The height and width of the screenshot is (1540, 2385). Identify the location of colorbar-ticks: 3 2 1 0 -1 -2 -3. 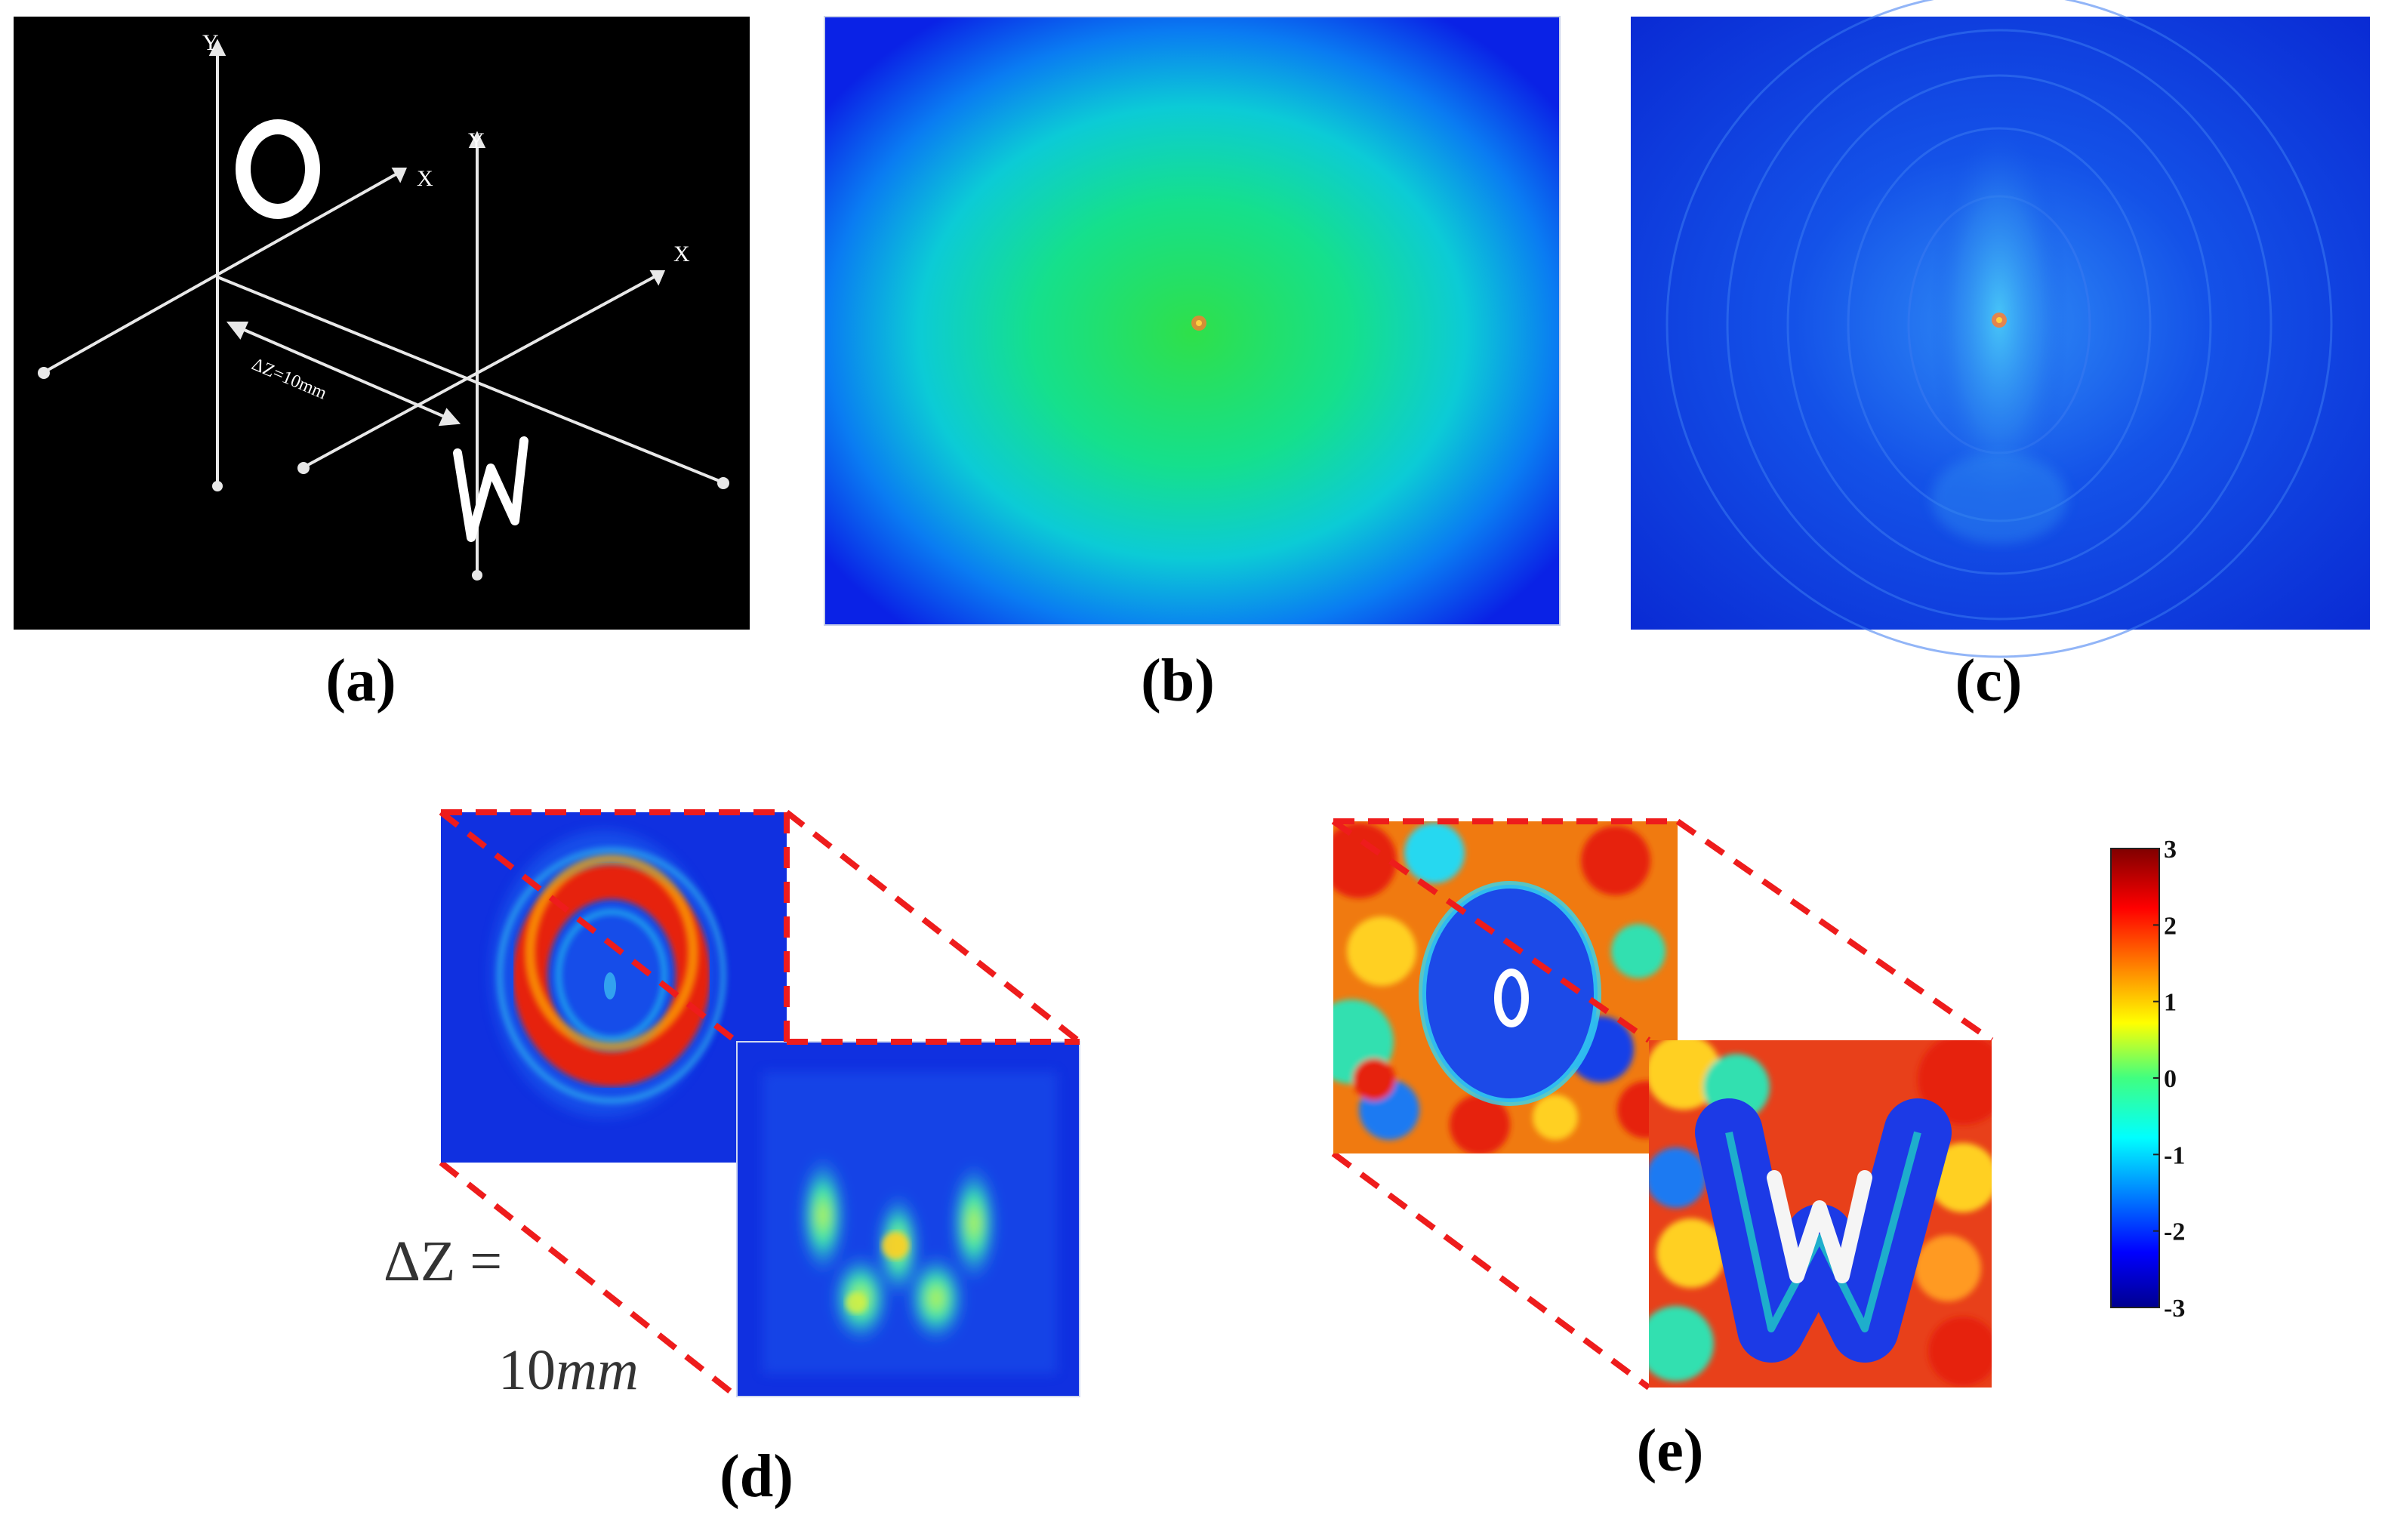
(2169, 1079).